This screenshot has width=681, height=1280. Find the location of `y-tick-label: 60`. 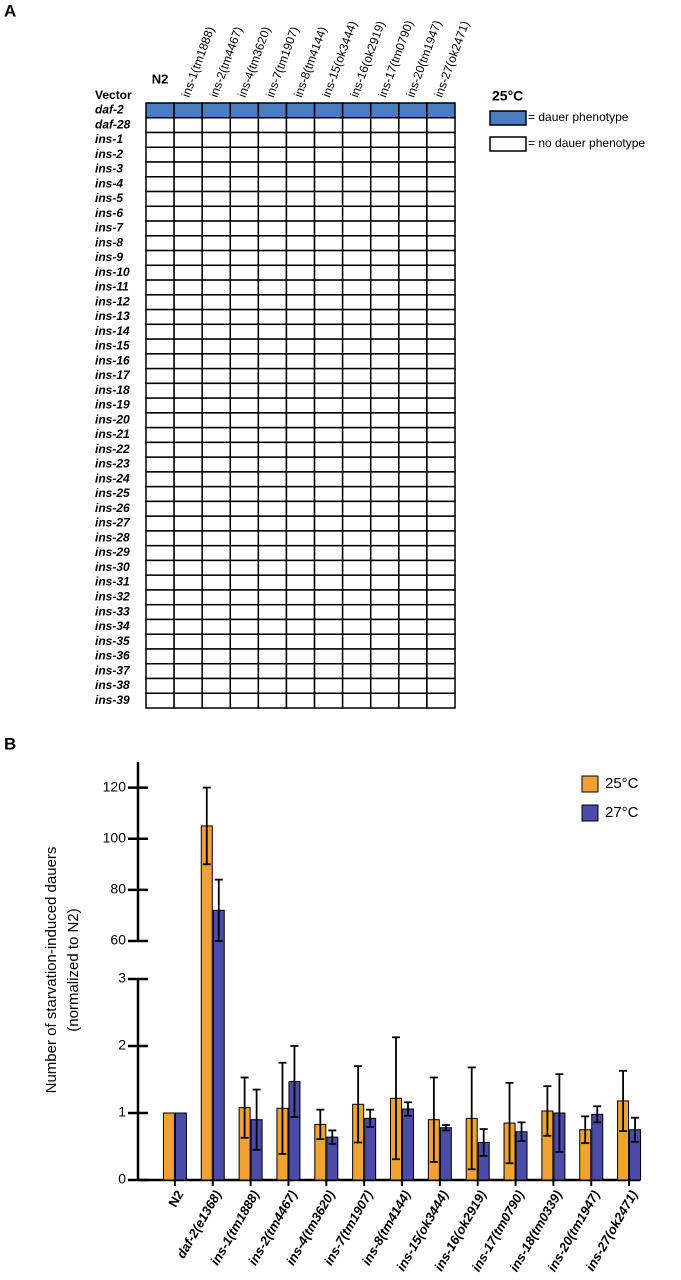

y-tick-label: 60 is located at coordinates (118, 940).